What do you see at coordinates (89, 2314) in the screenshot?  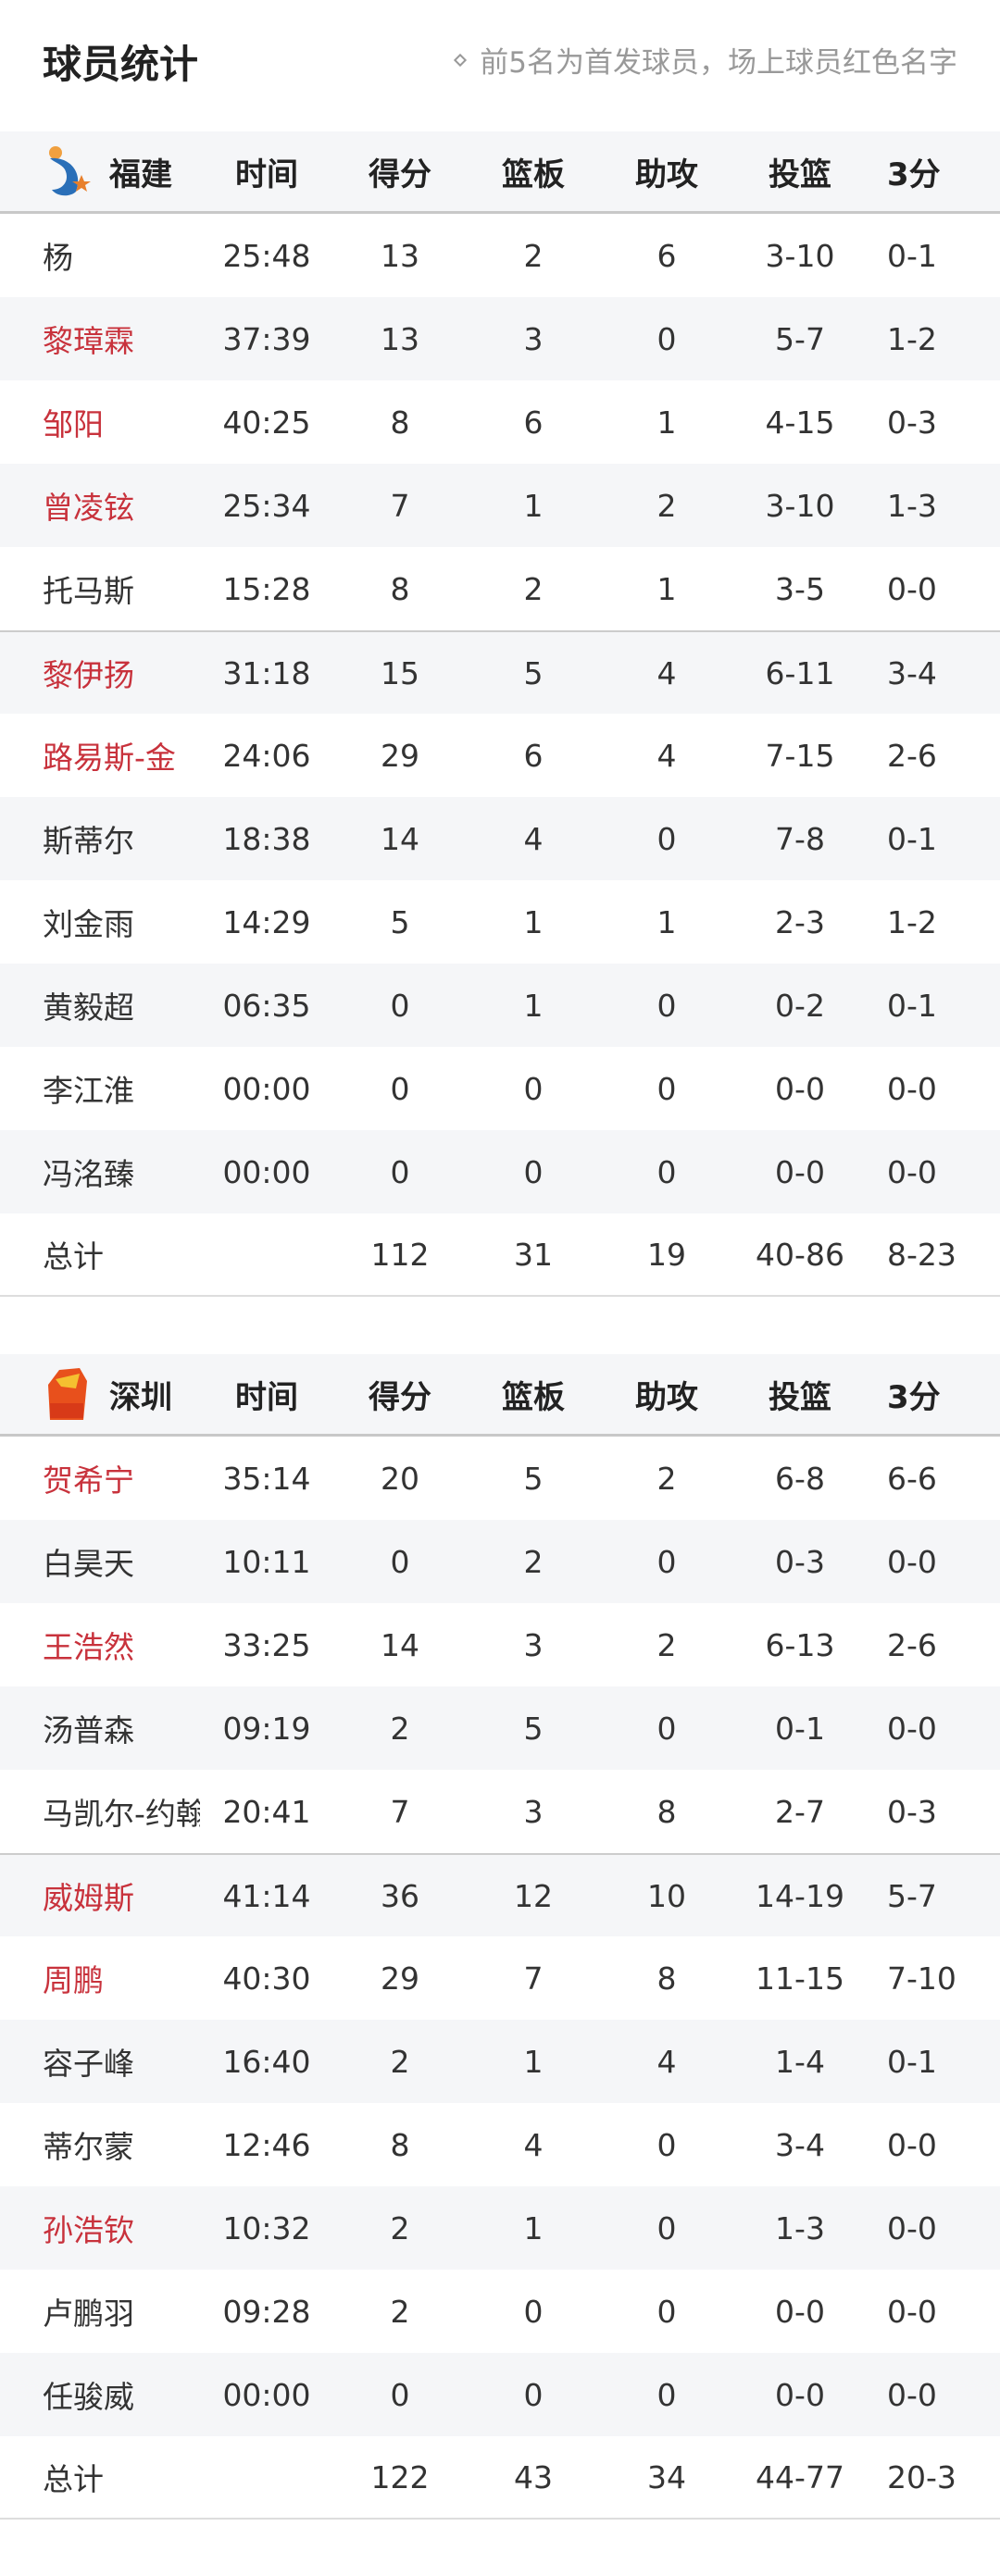 I see `player-name: 卢鹏羽` at bounding box center [89, 2314].